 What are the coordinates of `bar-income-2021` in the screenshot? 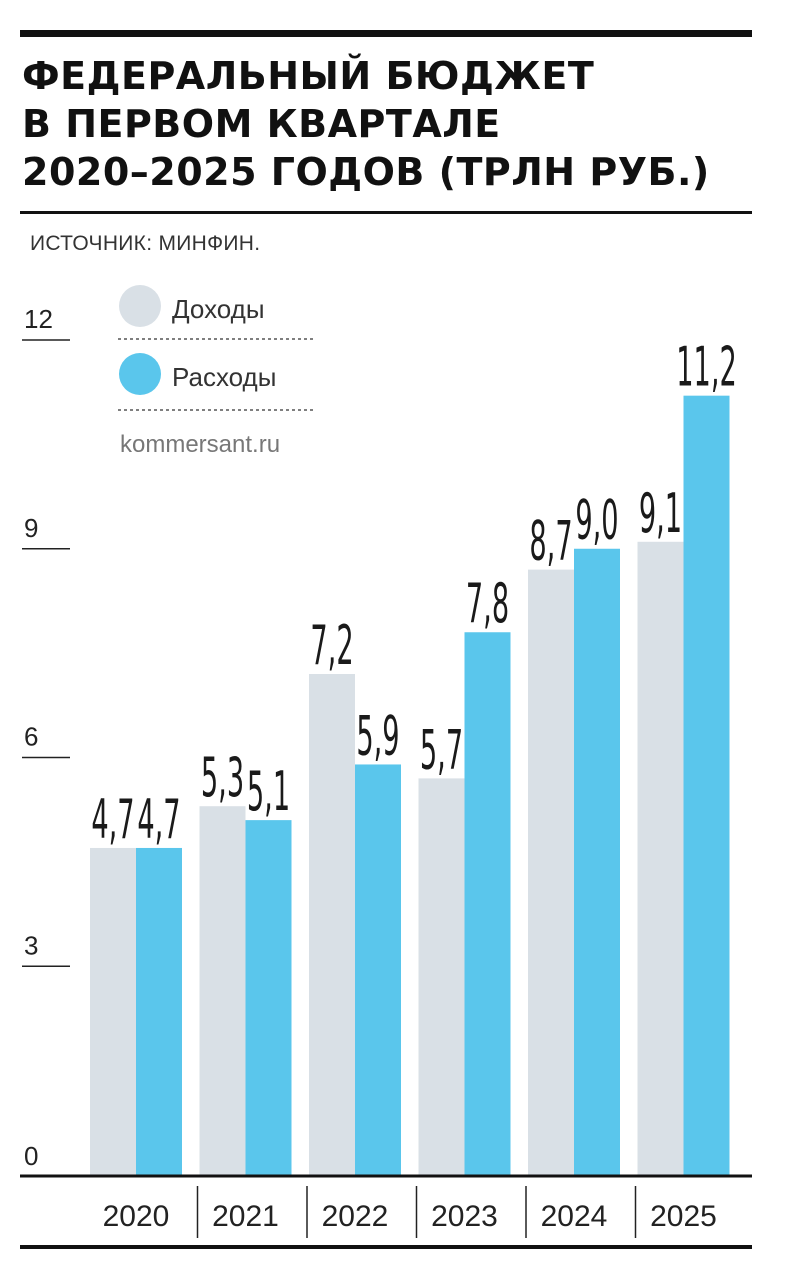 It's located at (222, 990).